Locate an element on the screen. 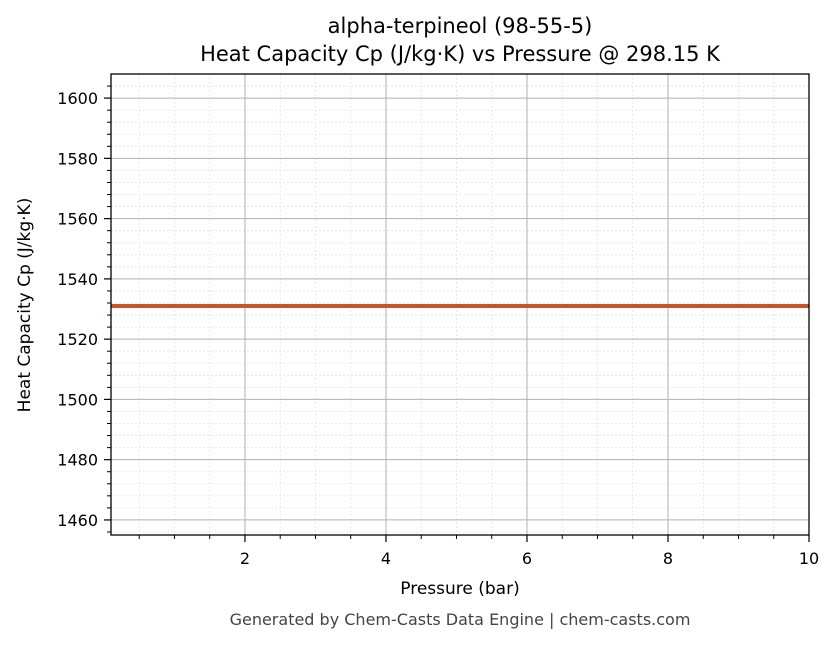 The width and height of the screenshot is (836, 649). y-tick-label: 1500 is located at coordinates (77, 399).